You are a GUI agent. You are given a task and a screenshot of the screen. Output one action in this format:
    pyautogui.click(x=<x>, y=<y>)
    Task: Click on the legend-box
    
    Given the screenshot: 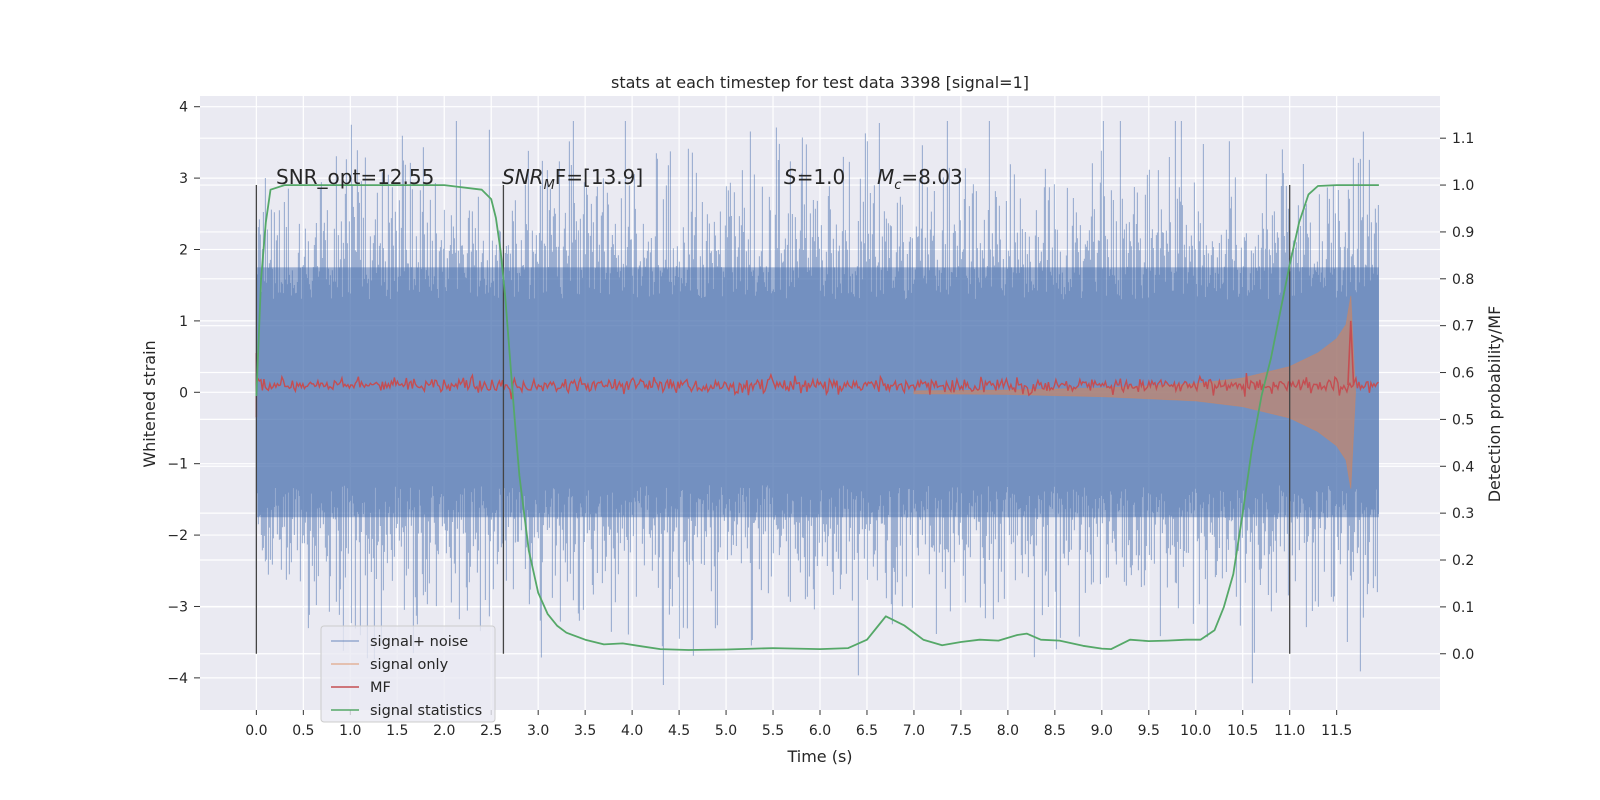 What is the action you would take?
    pyautogui.click(x=408, y=674)
    